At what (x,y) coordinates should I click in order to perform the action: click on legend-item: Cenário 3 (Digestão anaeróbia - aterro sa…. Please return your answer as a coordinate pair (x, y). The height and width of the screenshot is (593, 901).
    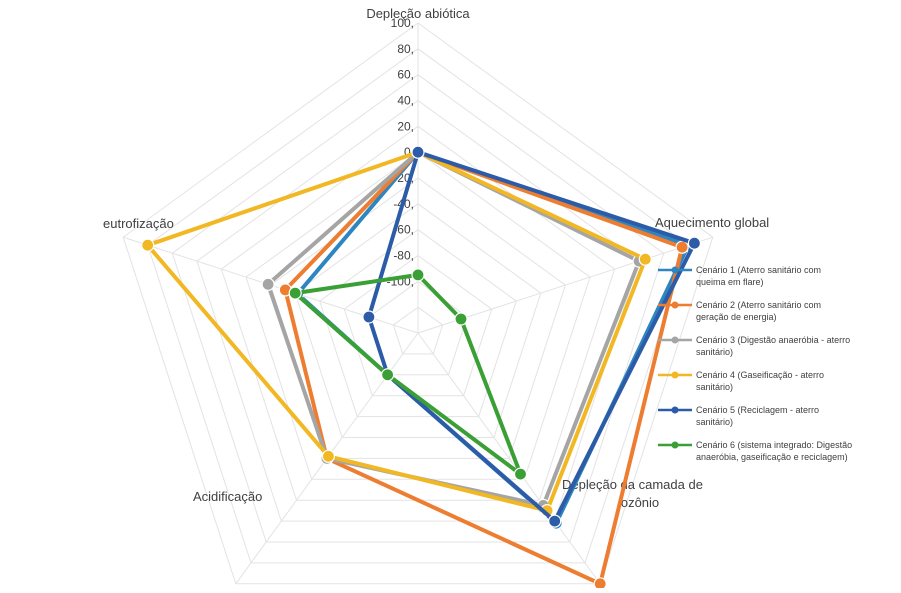
    Looking at the image, I should click on (754, 346).